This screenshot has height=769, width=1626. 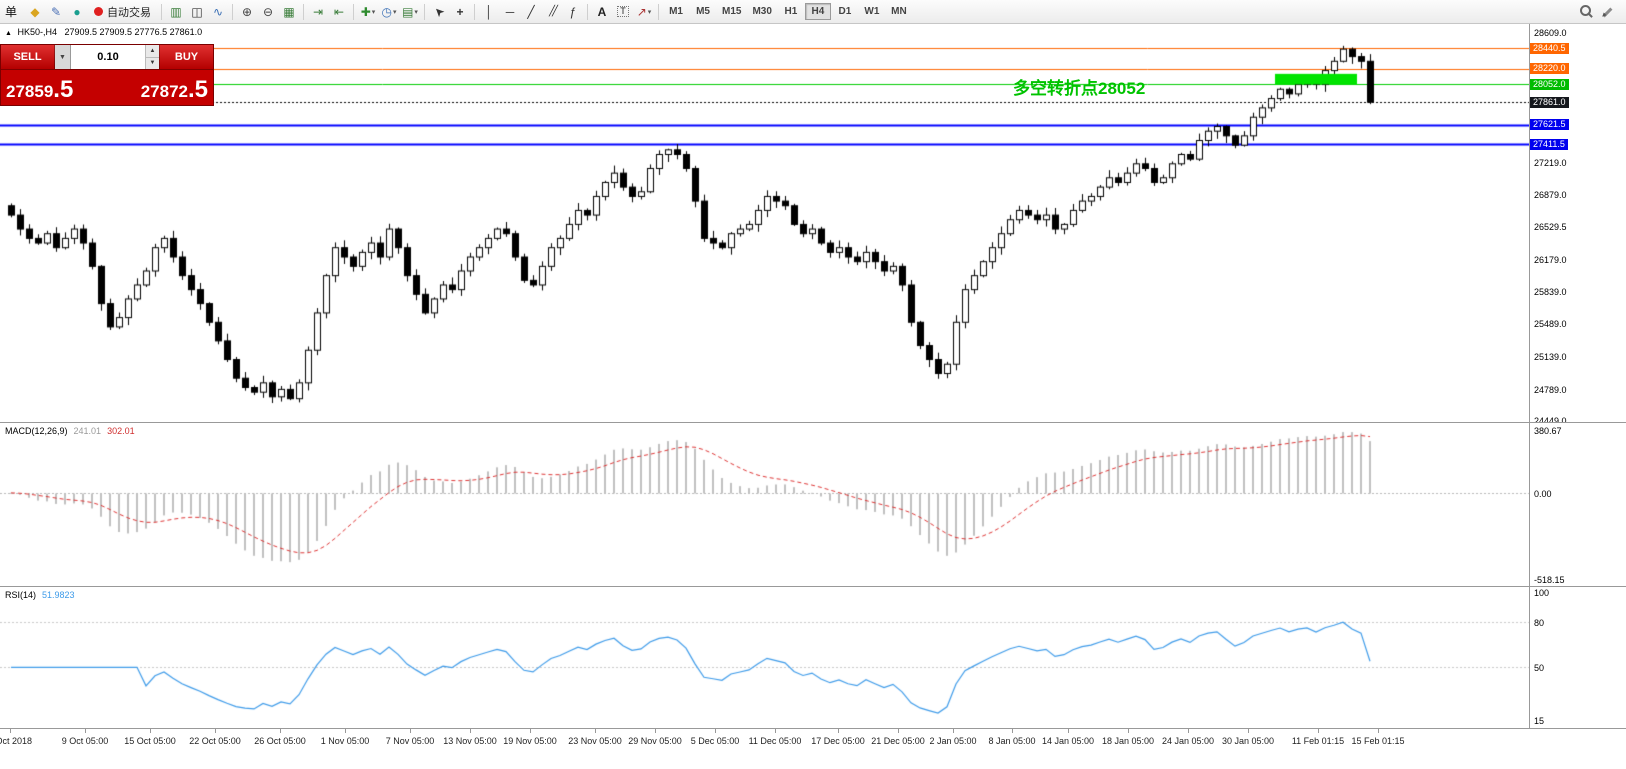 I want to click on vertical-line-icon: │, so click(x=489, y=11).